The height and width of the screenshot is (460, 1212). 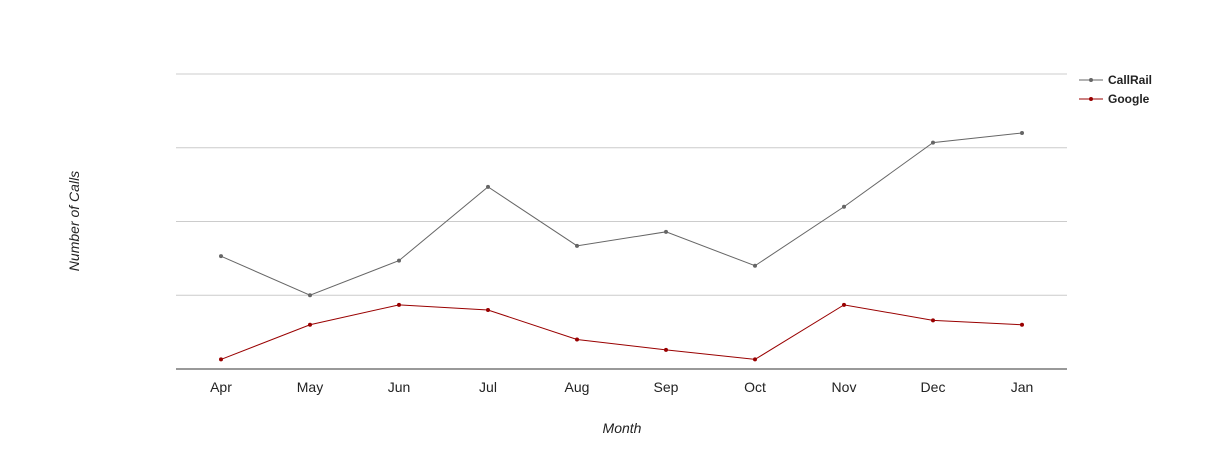 I want to click on data-point-google-oct, so click(x=755, y=359).